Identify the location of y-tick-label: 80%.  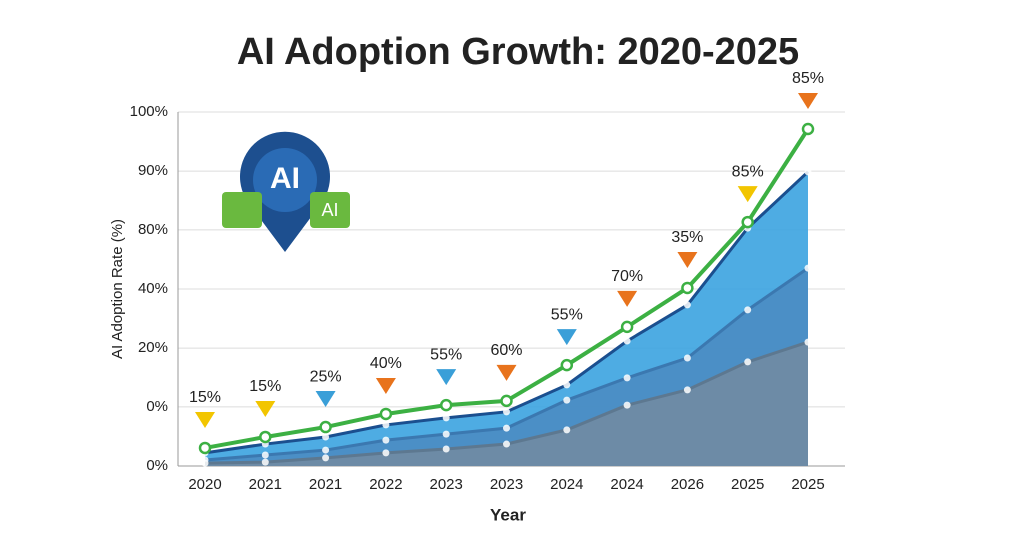
(153, 229).